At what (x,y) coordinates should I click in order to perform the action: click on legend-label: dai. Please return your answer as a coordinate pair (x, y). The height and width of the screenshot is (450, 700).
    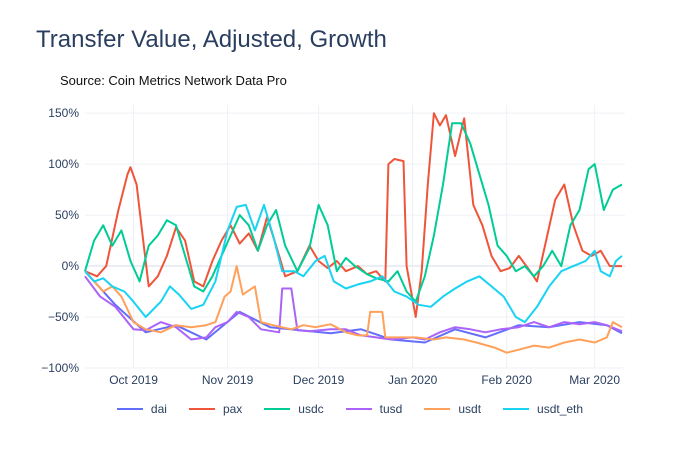
    Looking at the image, I should click on (158, 409).